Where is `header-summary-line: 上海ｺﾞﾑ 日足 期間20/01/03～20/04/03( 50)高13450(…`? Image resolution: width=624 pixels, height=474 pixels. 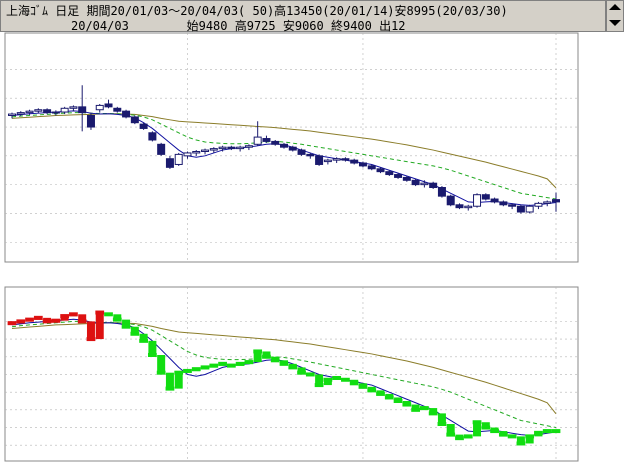 header-summary-line: 上海ｺﾞﾑ 日足 期間20/01/03～20/04/03( 50)高13450(… is located at coordinates (257, 11).